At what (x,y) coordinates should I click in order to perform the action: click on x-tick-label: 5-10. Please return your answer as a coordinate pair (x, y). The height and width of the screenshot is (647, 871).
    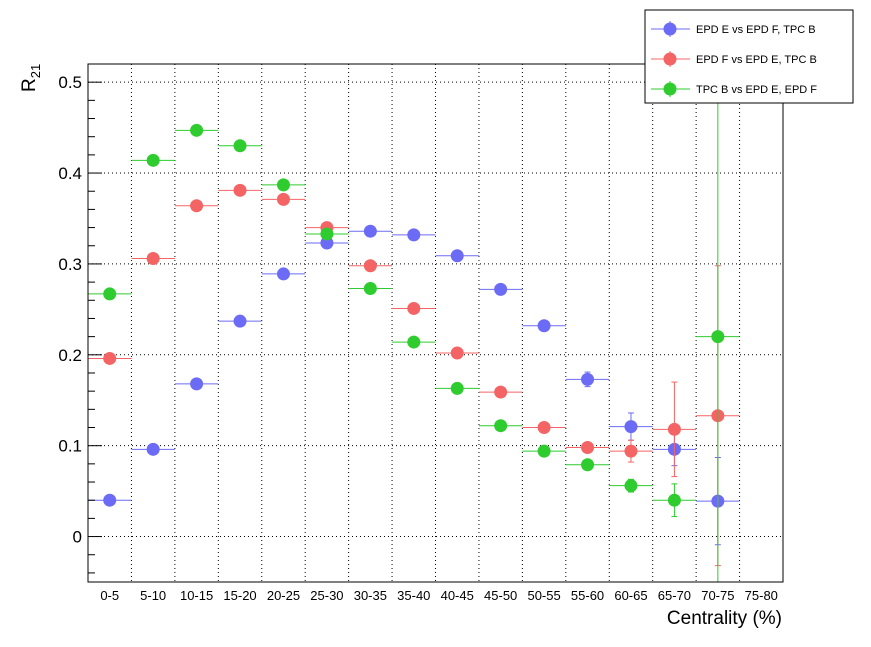
    Looking at the image, I should click on (153, 595).